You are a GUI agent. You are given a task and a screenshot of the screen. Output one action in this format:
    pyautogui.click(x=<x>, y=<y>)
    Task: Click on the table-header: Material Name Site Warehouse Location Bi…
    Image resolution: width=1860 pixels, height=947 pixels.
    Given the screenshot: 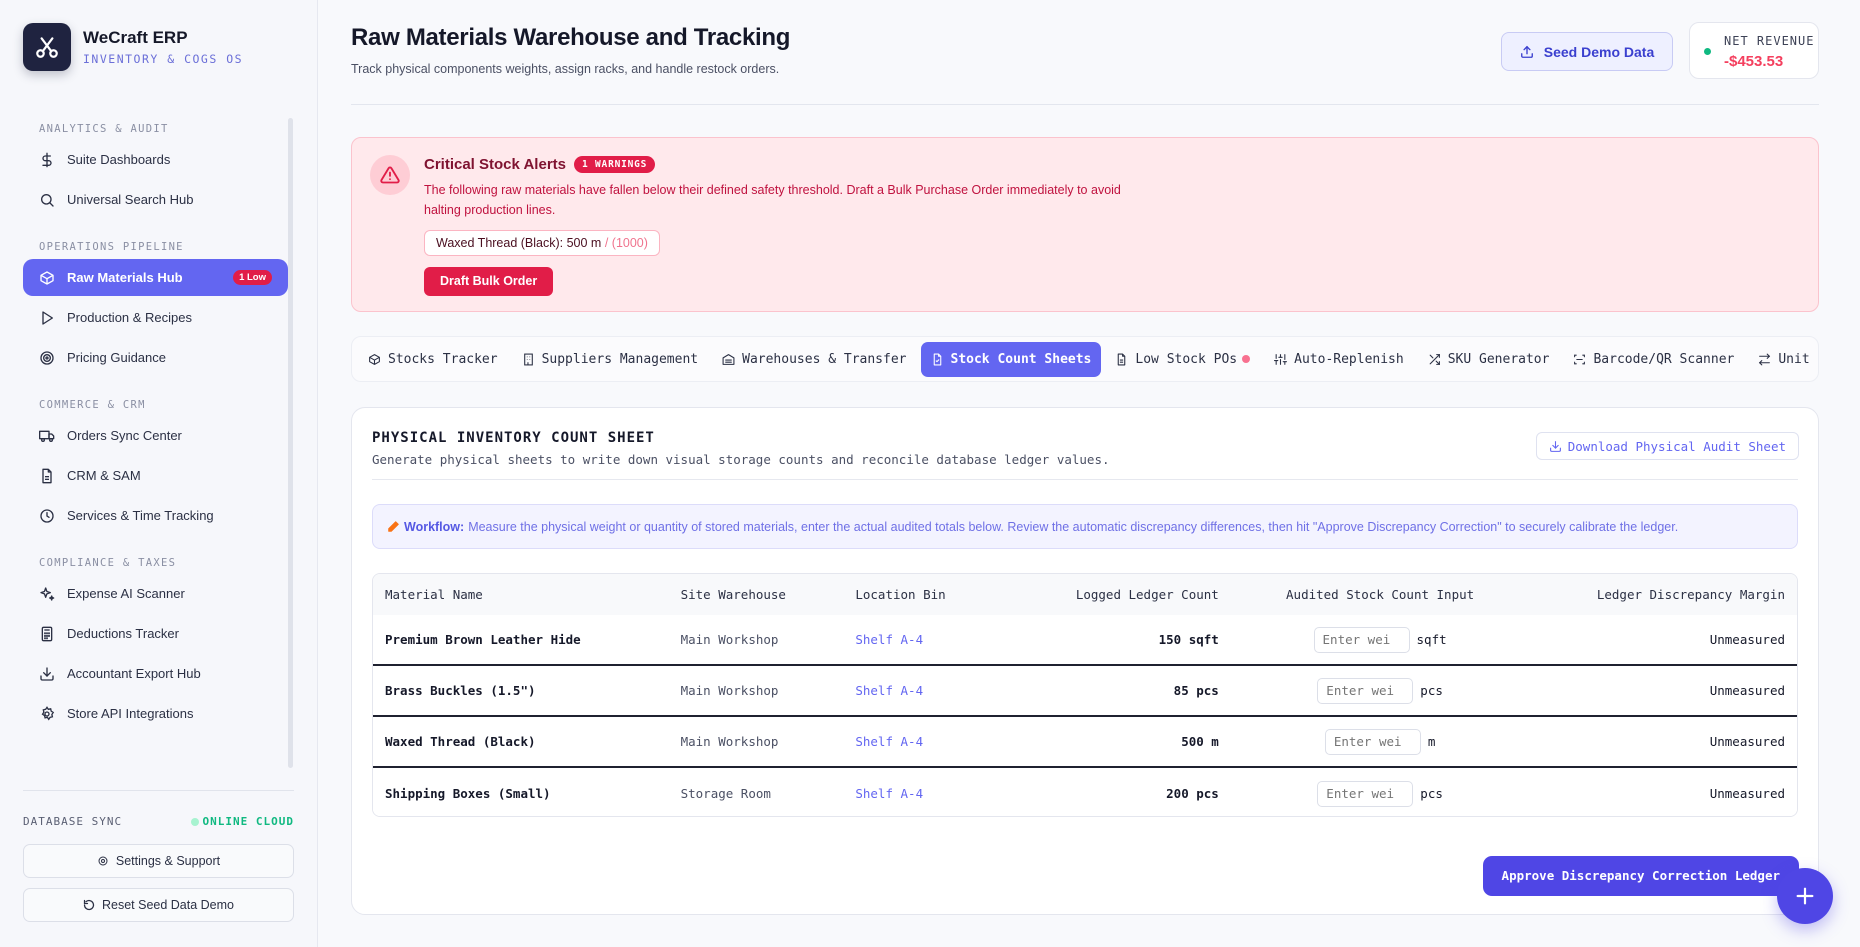 What is the action you would take?
    pyautogui.click(x=1085, y=594)
    